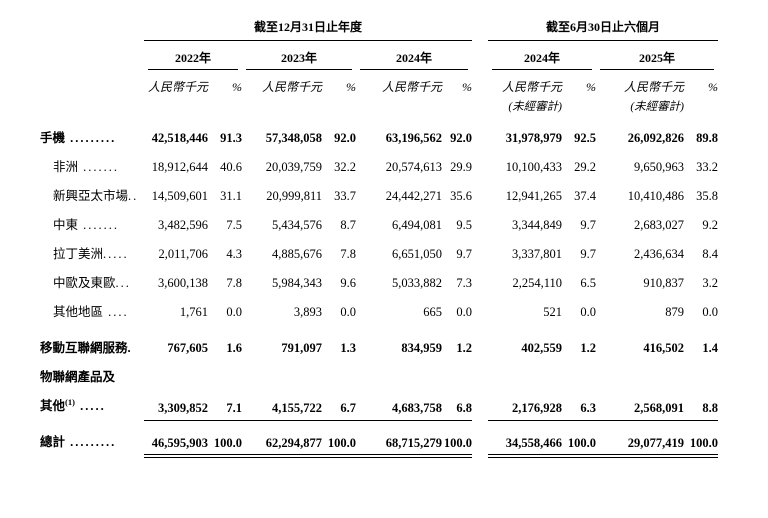 Image resolution: width=768 pixels, height=518 pixels. What do you see at coordinates (179, 138) in the screenshot?
I see `amount-cell: 42,518,446` at bounding box center [179, 138].